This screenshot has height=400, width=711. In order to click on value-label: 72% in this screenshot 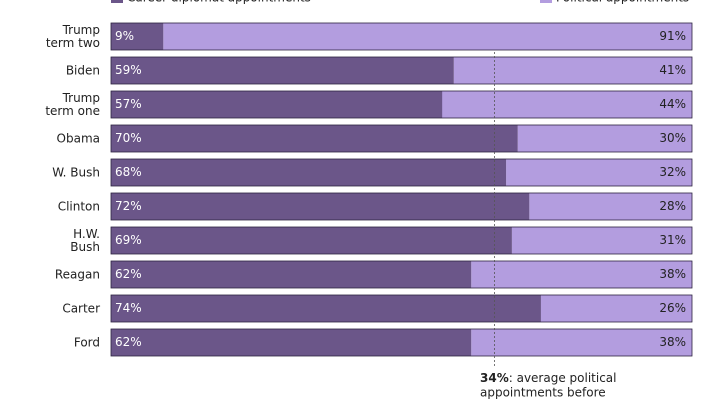, I will do `click(128, 206)`.